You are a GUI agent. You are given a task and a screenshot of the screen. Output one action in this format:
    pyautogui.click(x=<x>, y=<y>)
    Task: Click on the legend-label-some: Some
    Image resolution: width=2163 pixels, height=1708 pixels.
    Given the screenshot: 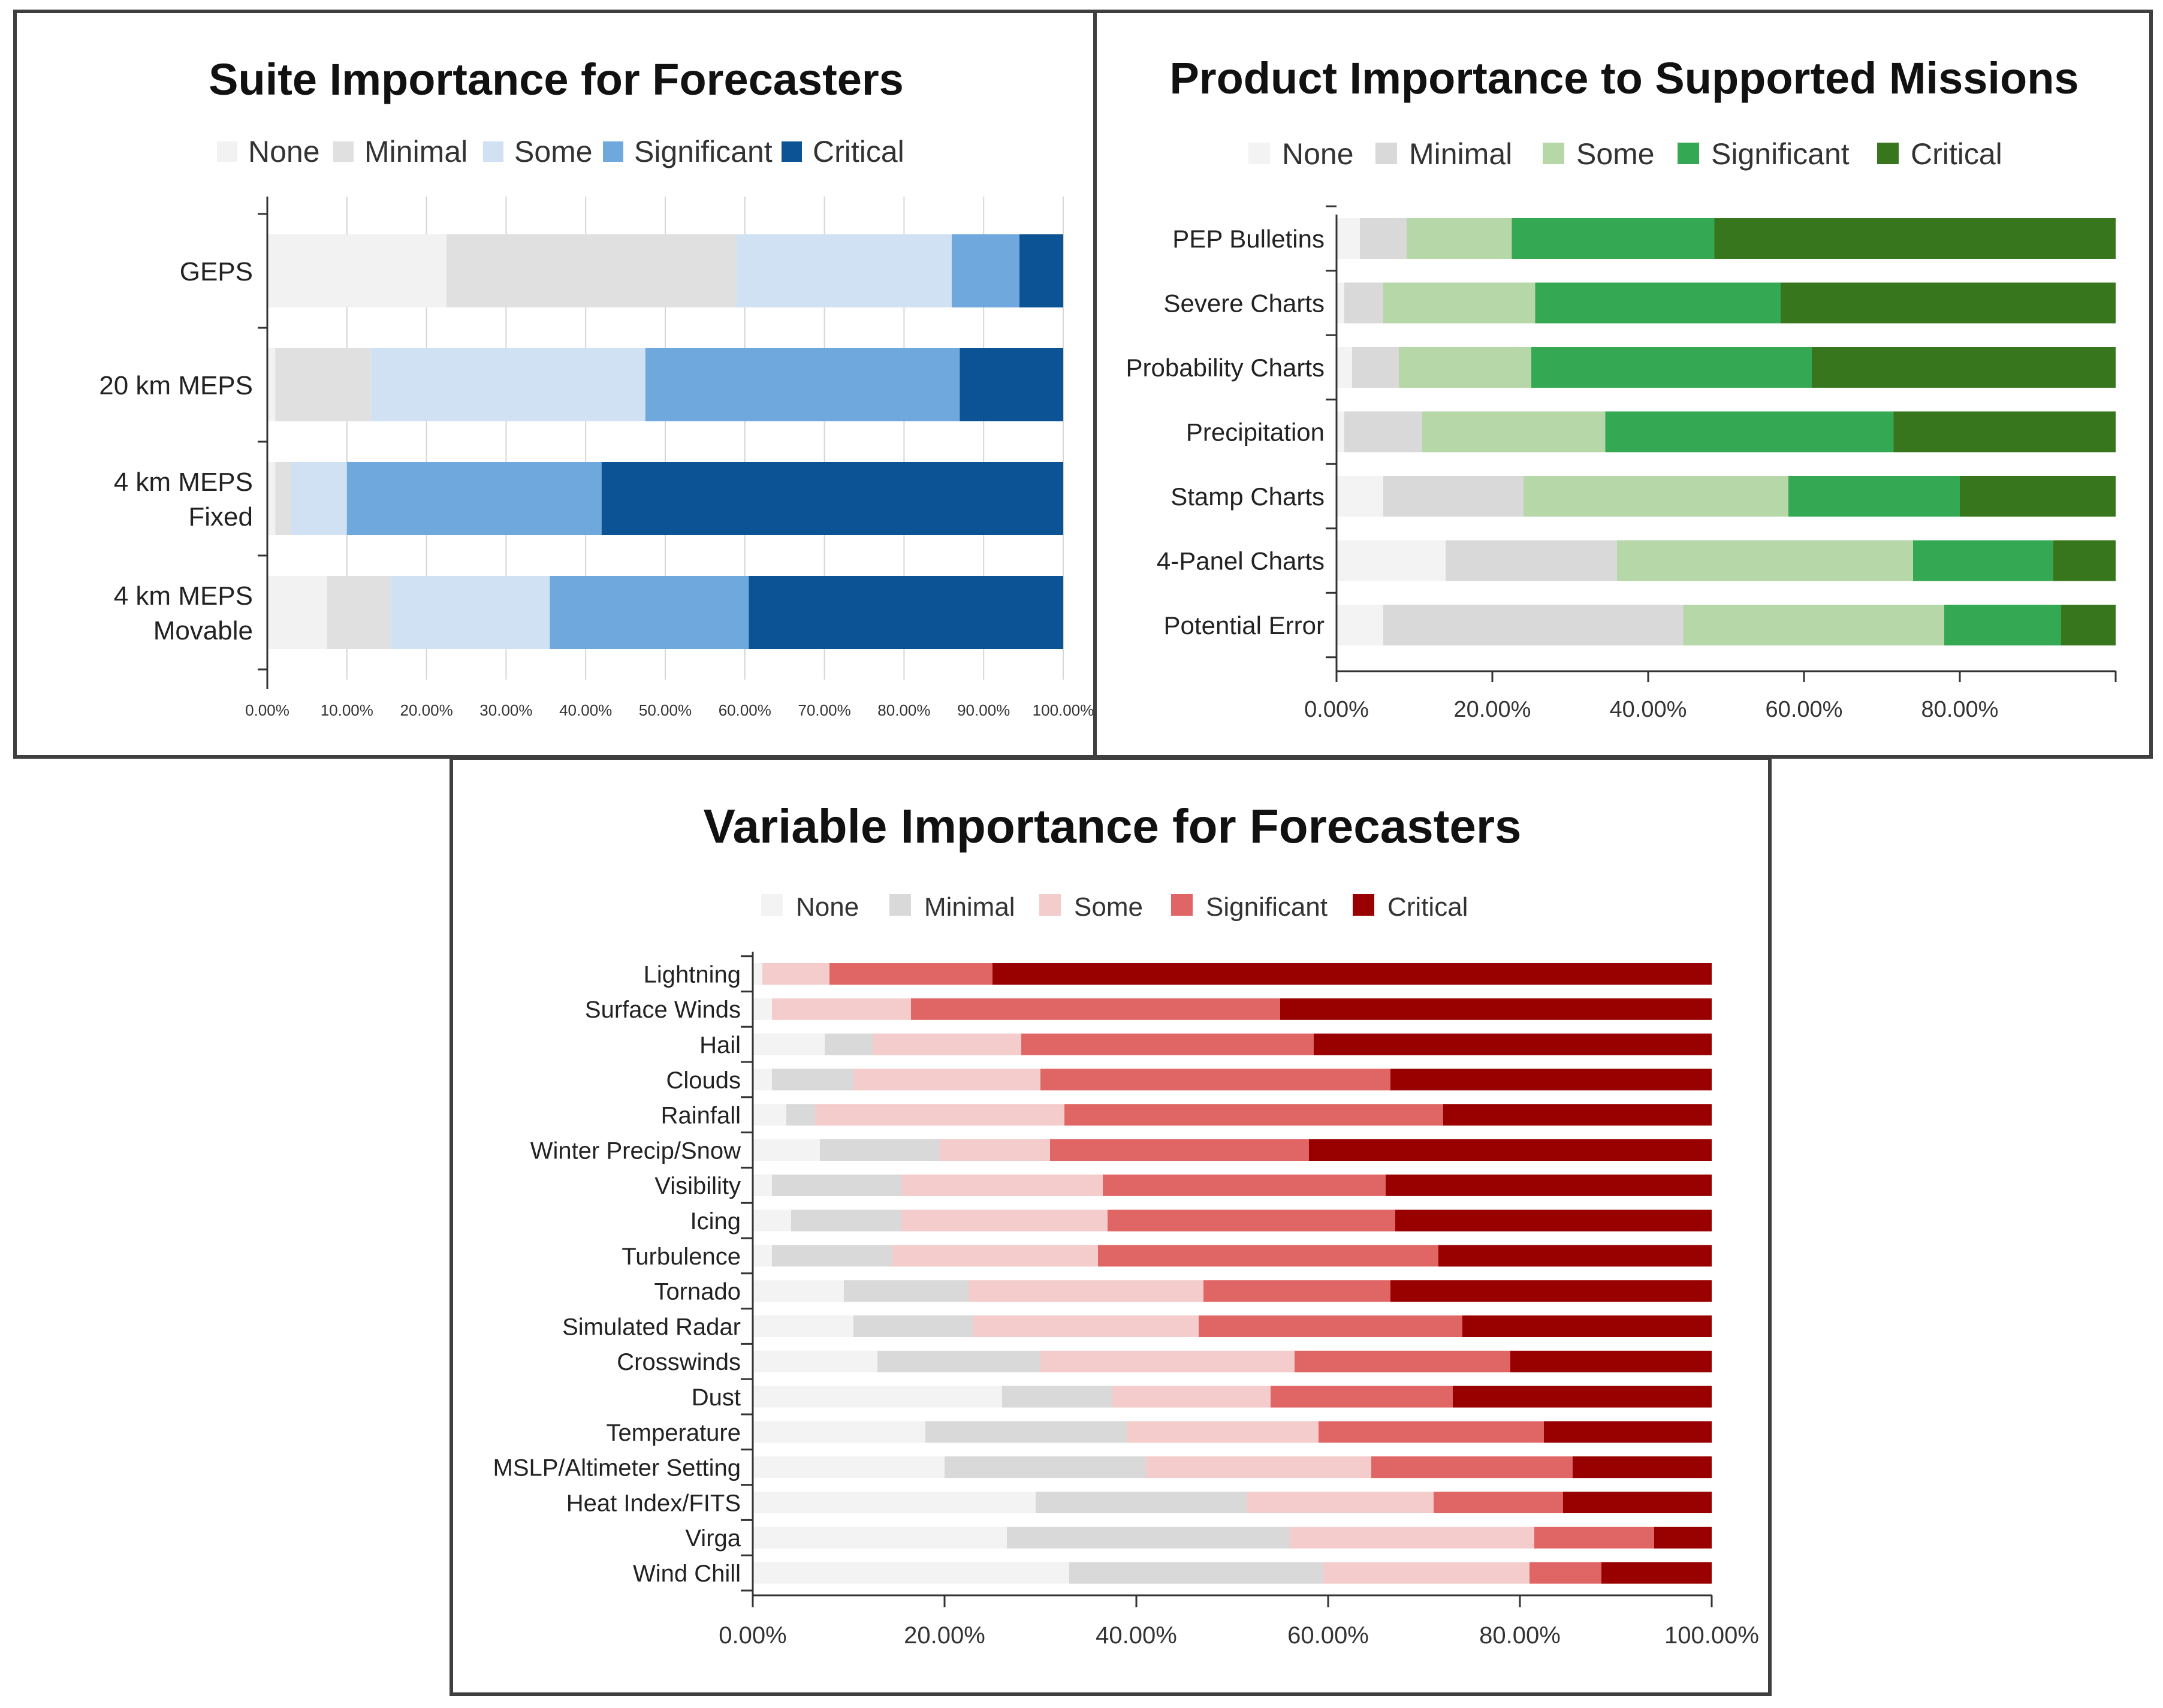 What is the action you would take?
    pyautogui.click(x=1108, y=907)
    